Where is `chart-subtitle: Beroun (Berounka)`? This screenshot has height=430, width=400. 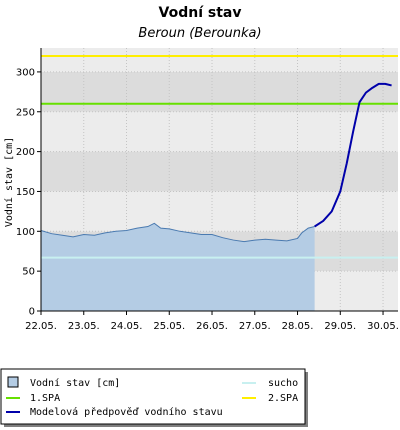 chart-subtitle: Beroun (Berounka) is located at coordinates (199, 33).